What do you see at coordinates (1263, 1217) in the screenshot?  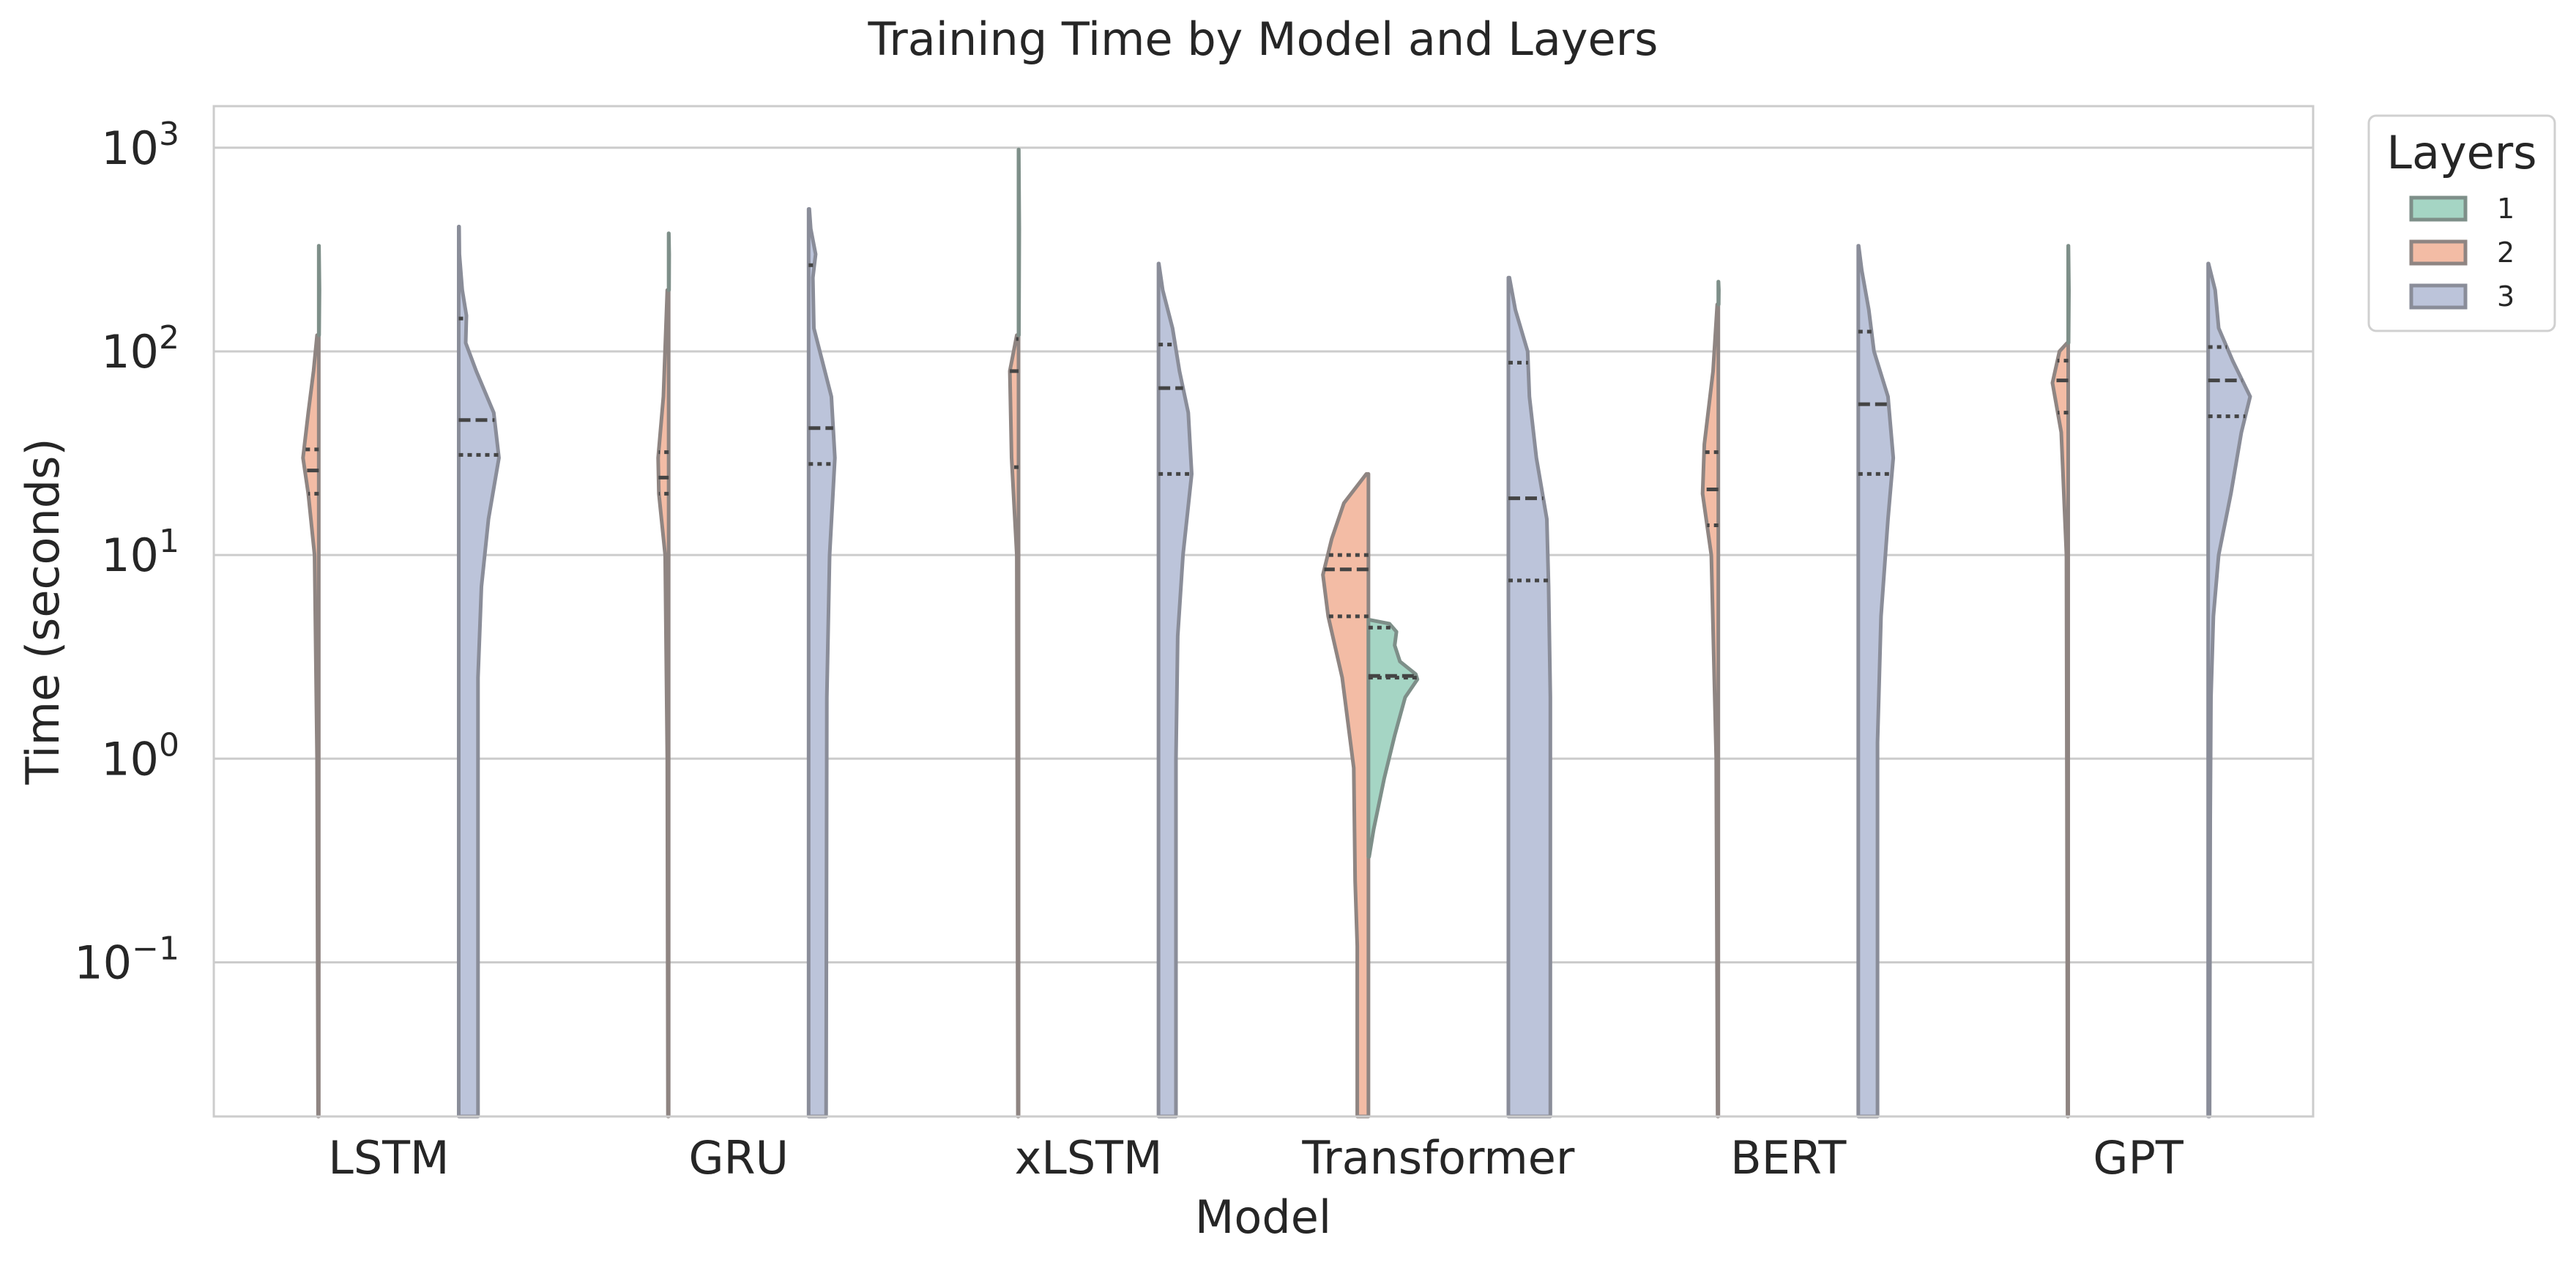 I see `x-axis-label: Model` at bounding box center [1263, 1217].